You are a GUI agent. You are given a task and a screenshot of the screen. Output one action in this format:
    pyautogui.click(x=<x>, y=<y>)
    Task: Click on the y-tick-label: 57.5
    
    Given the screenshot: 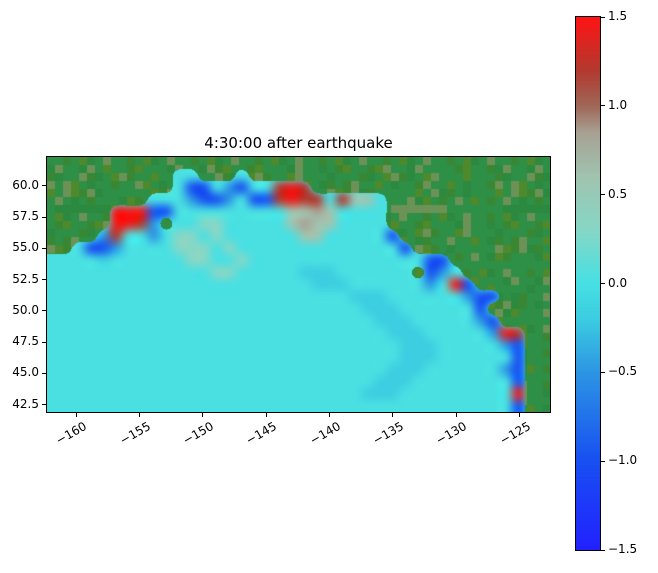 What is the action you would take?
    pyautogui.click(x=25, y=216)
    